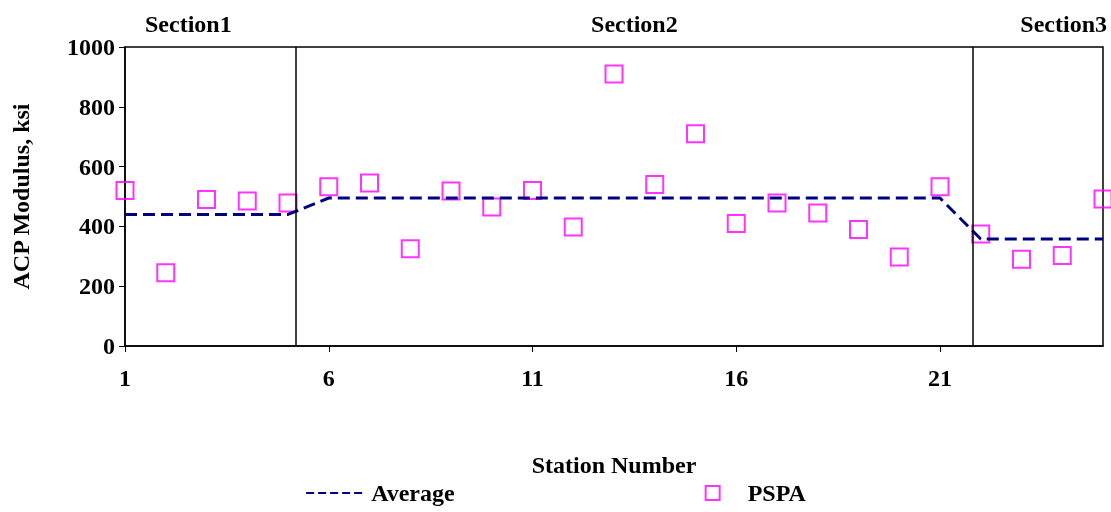  What do you see at coordinates (736, 378) in the screenshot?
I see `x-tick-label: 16` at bounding box center [736, 378].